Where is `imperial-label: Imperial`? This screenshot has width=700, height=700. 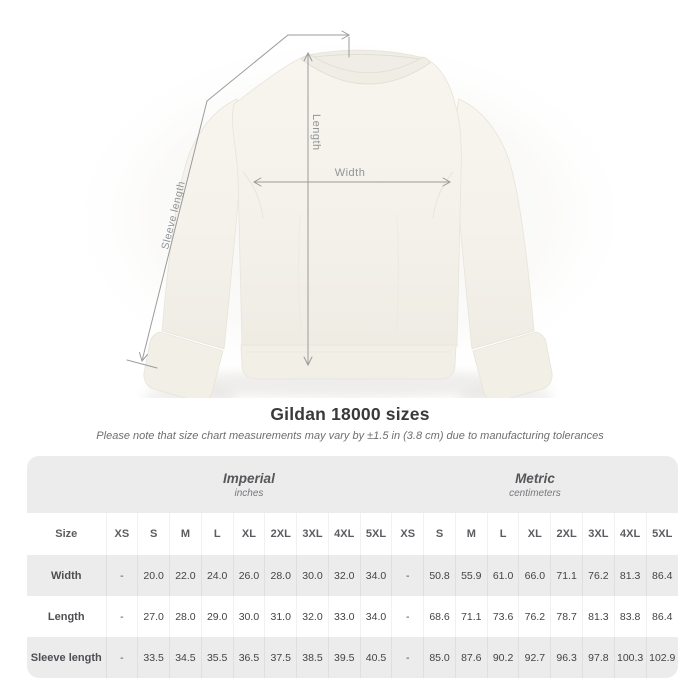
imperial-label: Imperial is located at coordinates (249, 478).